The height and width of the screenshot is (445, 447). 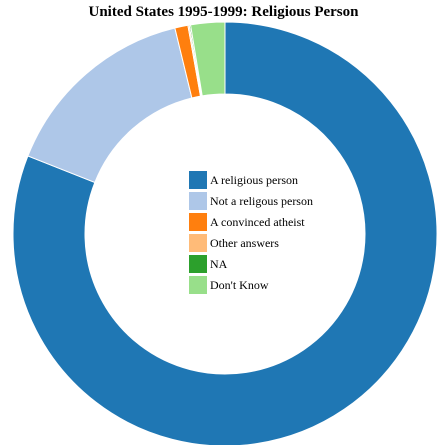 What do you see at coordinates (254, 180) in the screenshot?
I see `legend-label-a-religious-person: A religious person` at bounding box center [254, 180].